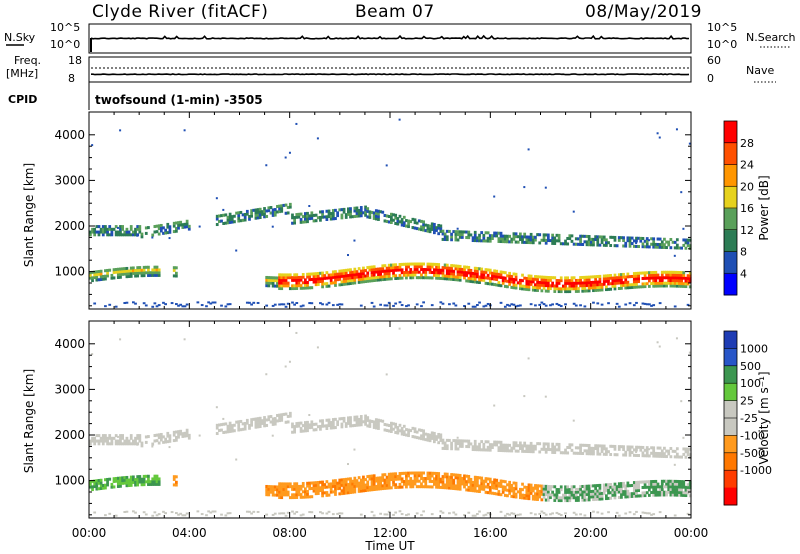  What do you see at coordinates (747, 165) in the screenshot?
I see `power-colorbar-tick: 24` at bounding box center [747, 165].